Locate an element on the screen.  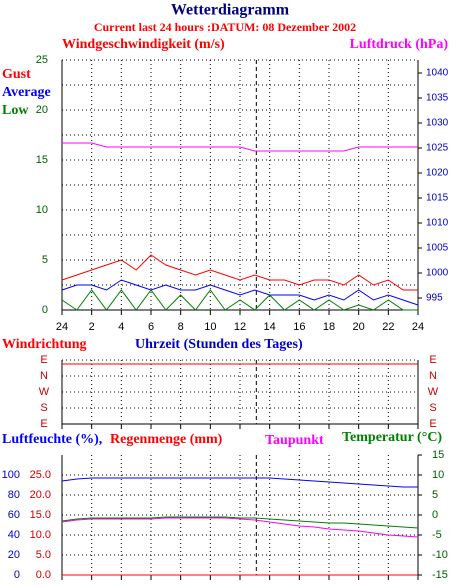
legend-label: Average is located at coordinates (26, 92).